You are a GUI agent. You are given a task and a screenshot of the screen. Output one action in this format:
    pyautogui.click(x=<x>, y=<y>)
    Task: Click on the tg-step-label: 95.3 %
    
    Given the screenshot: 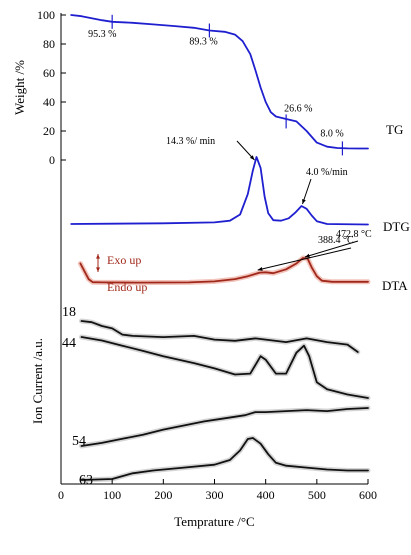 What is the action you would take?
    pyautogui.click(x=102, y=34)
    